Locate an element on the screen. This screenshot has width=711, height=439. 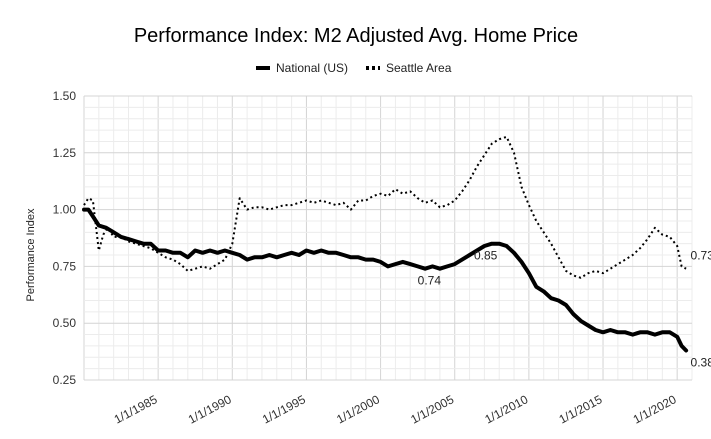
data-labels: 0.74 0.85 0.73 0.38 is located at coordinates (564, 309).